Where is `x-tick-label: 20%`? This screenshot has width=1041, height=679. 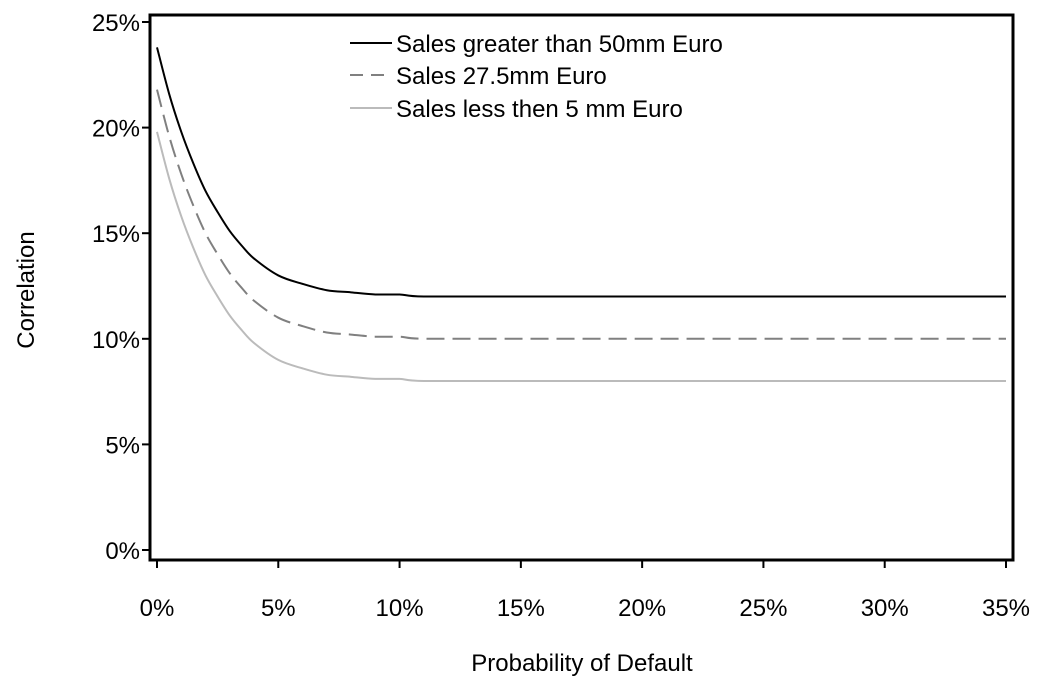 x-tick-label: 20% is located at coordinates (642, 608).